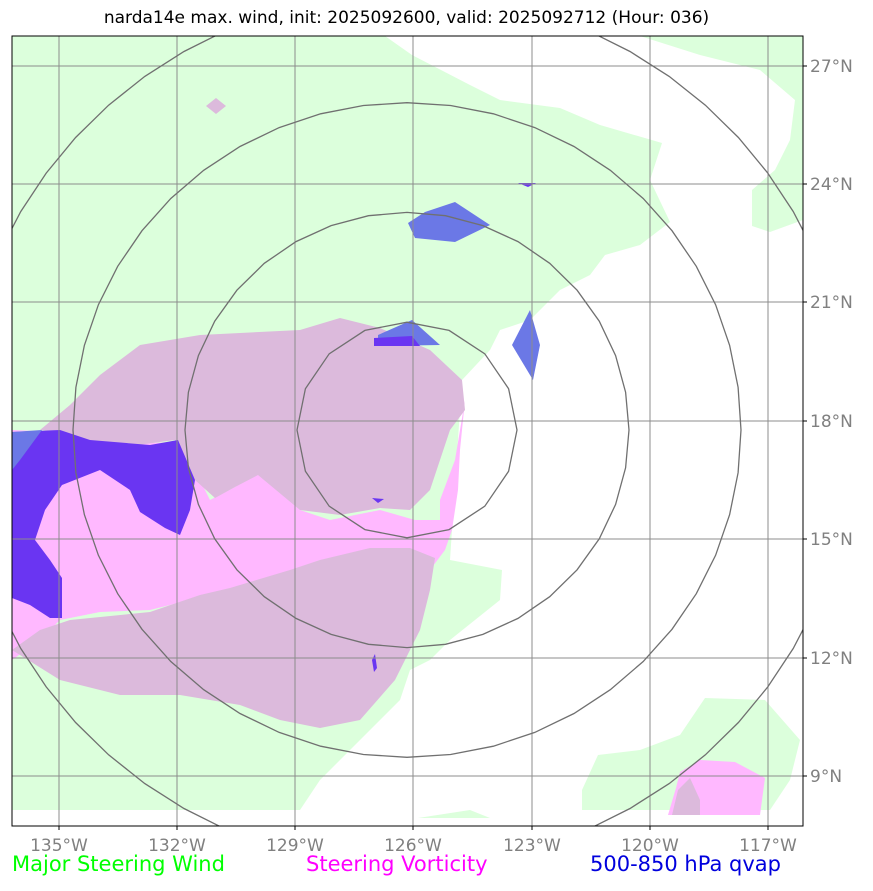 This screenshot has width=873, height=891. Describe the element at coordinates (831, 67) in the screenshot. I see `latitude-tick-label: 27°N` at that location.